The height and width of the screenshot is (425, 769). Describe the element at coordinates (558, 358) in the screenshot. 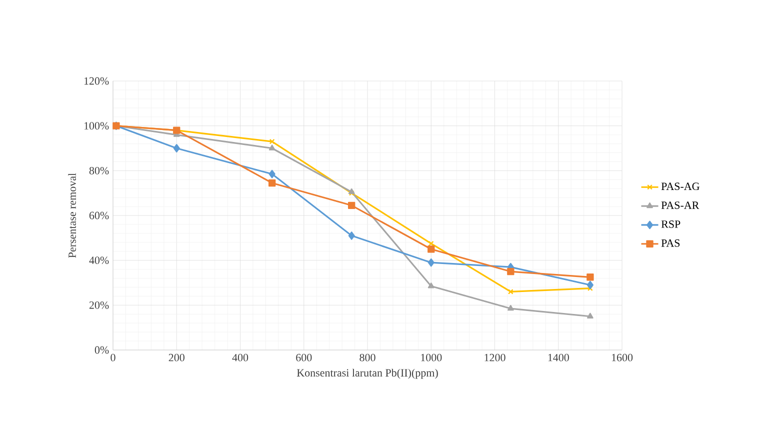

I see `x-tick-label: 1400` at that location.